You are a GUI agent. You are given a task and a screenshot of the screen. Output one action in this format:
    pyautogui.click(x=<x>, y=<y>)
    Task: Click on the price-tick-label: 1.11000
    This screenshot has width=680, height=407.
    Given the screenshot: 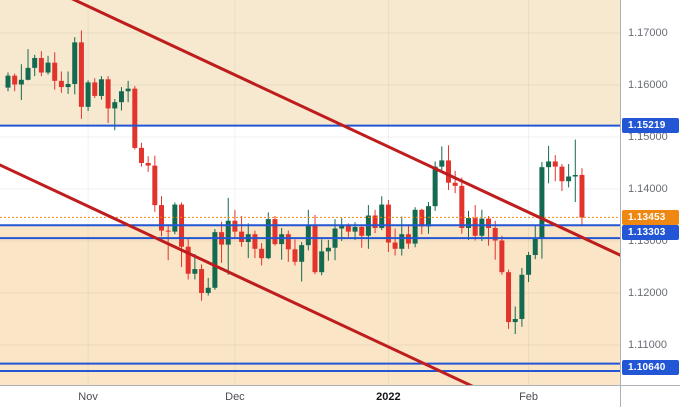 What is the action you would take?
    pyautogui.click(x=647, y=344)
    